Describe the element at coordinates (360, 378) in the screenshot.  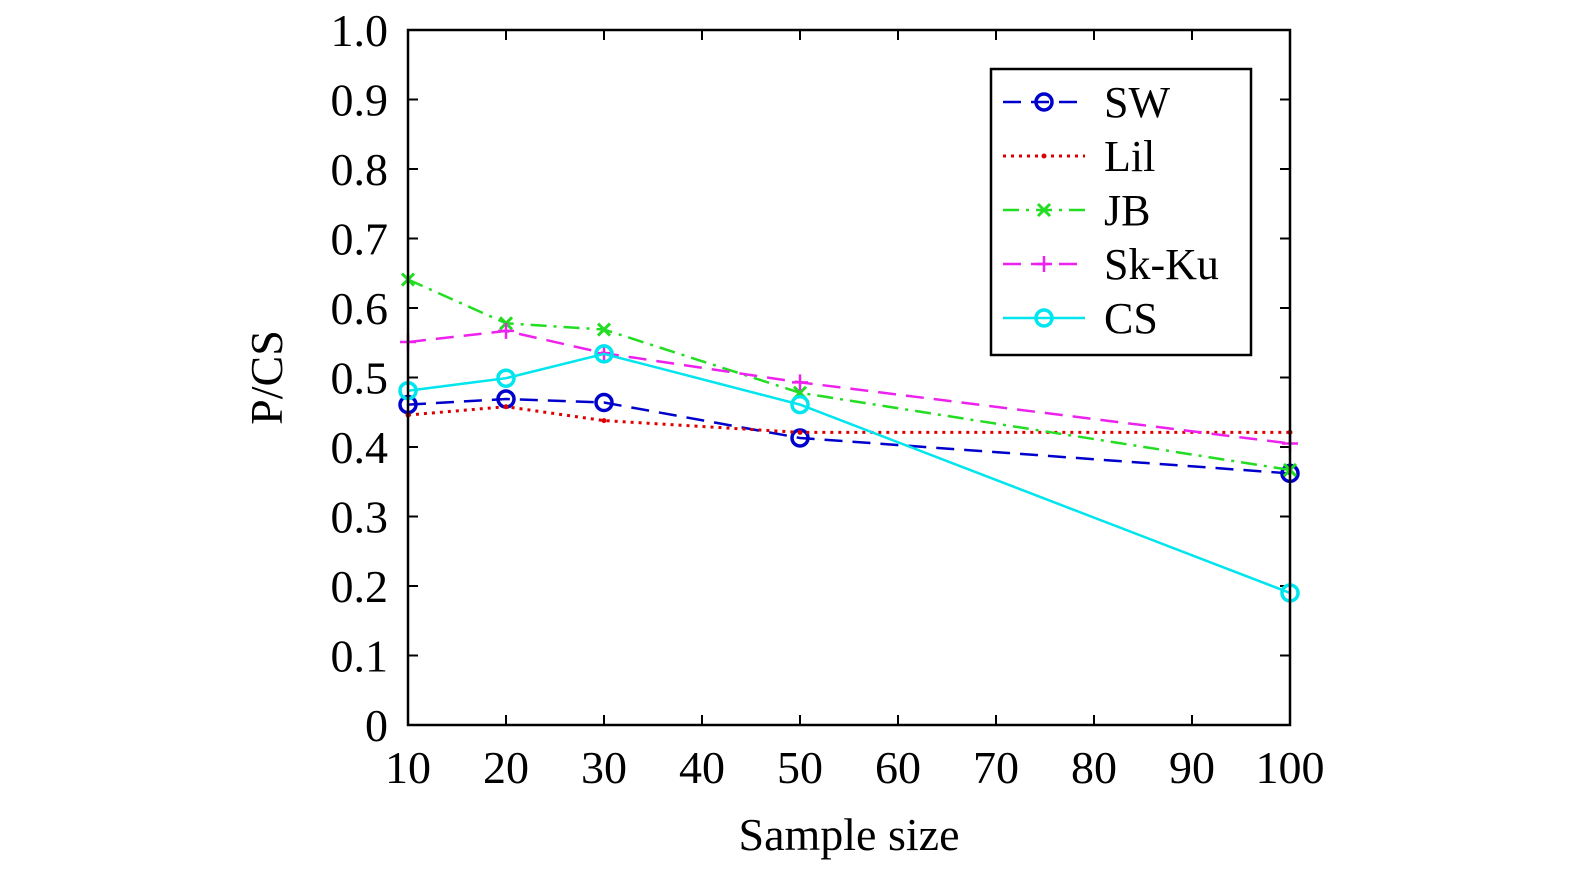
I see `y-tick-label: 0.5` at that location.